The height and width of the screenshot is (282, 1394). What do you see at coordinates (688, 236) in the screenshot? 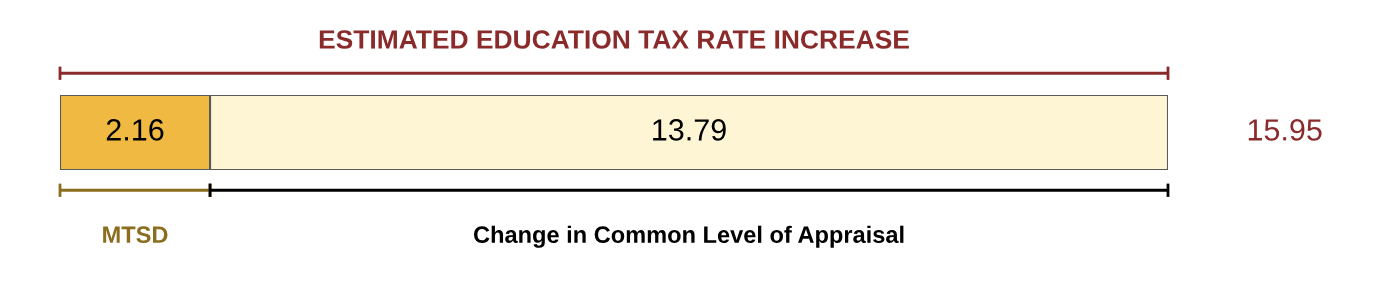
I see `text: Change in Common Level of Appraisal` at bounding box center [688, 236].